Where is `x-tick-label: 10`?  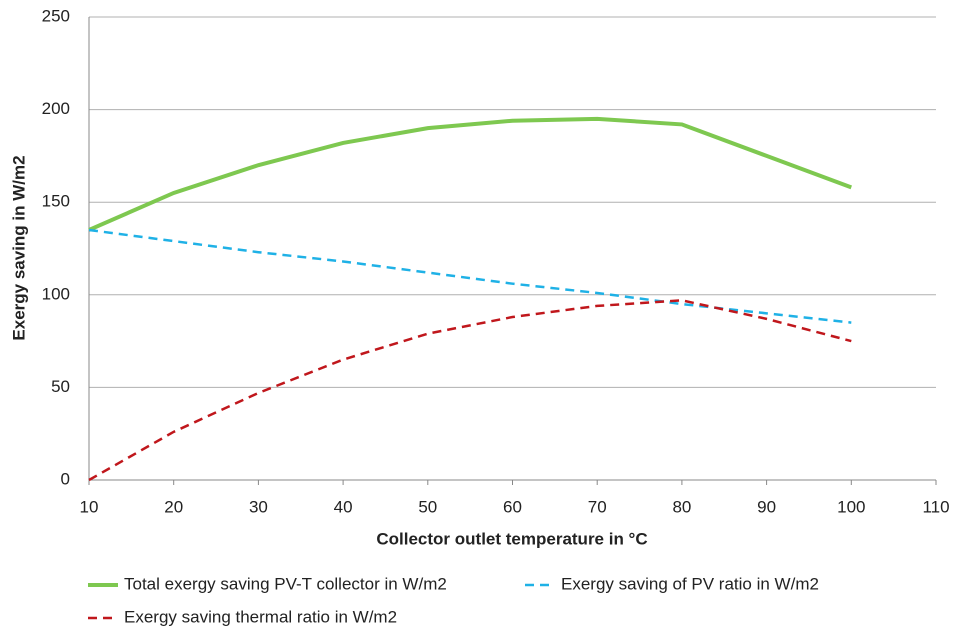
x-tick-label: 10 is located at coordinates (89, 506).